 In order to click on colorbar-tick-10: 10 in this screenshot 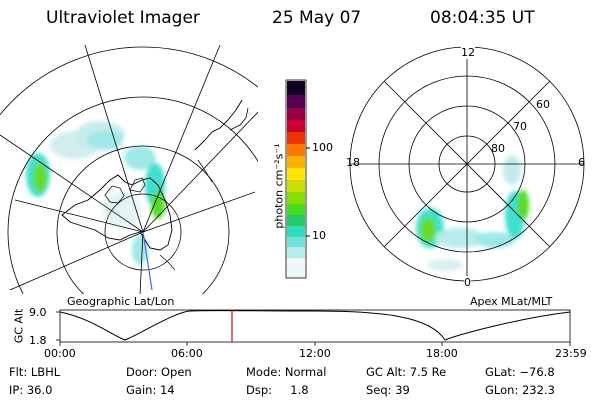, I will do `click(319, 235)`.